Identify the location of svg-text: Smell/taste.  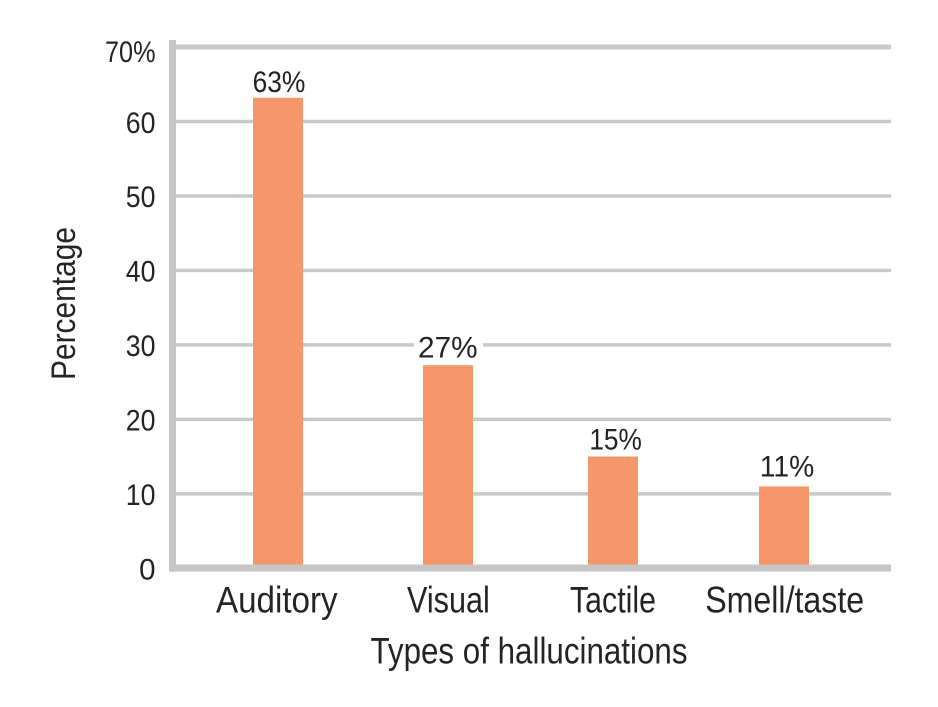
(784, 600).